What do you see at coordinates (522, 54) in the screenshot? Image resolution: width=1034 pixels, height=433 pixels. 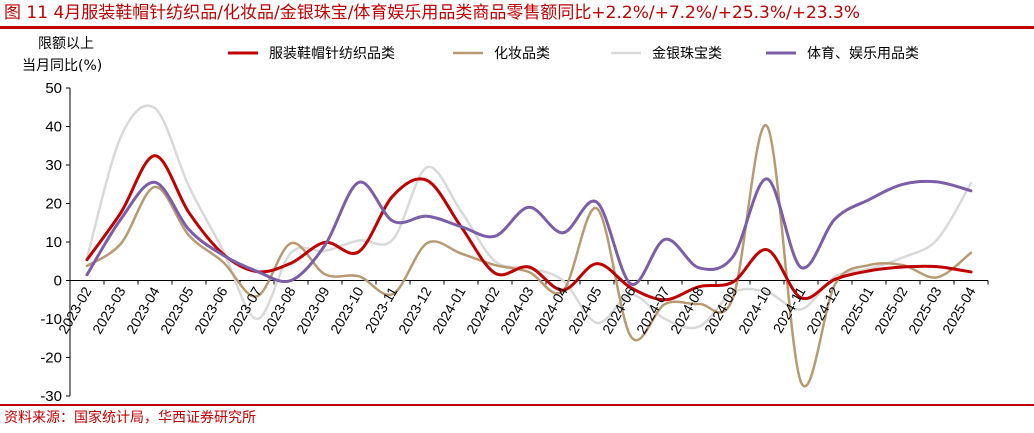 I see `legend-label: 化妆品类` at bounding box center [522, 54].